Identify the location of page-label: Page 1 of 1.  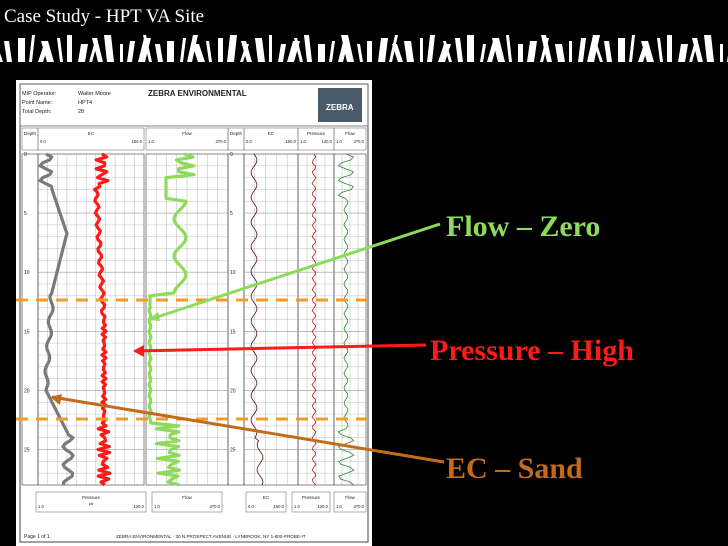
(37, 537).